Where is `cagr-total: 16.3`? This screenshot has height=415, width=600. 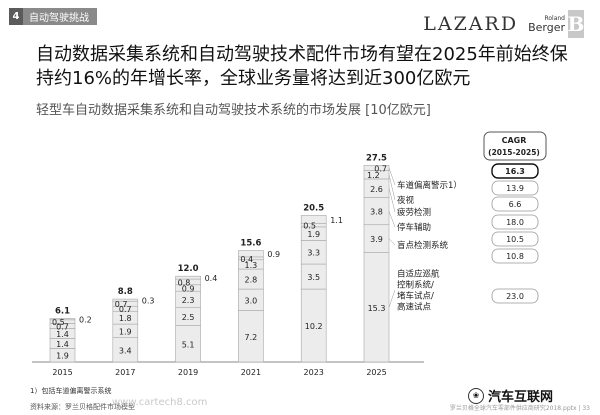
cagr-total: 16.3 is located at coordinates (515, 171).